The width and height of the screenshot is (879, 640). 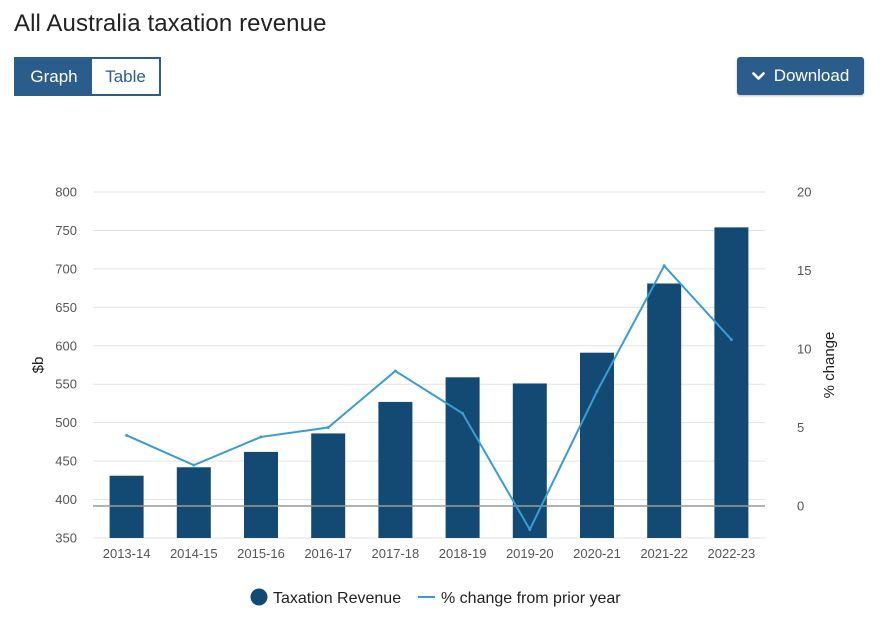 What do you see at coordinates (127, 553) in the screenshot?
I see `x-tick-label: 2013-14` at bounding box center [127, 553].